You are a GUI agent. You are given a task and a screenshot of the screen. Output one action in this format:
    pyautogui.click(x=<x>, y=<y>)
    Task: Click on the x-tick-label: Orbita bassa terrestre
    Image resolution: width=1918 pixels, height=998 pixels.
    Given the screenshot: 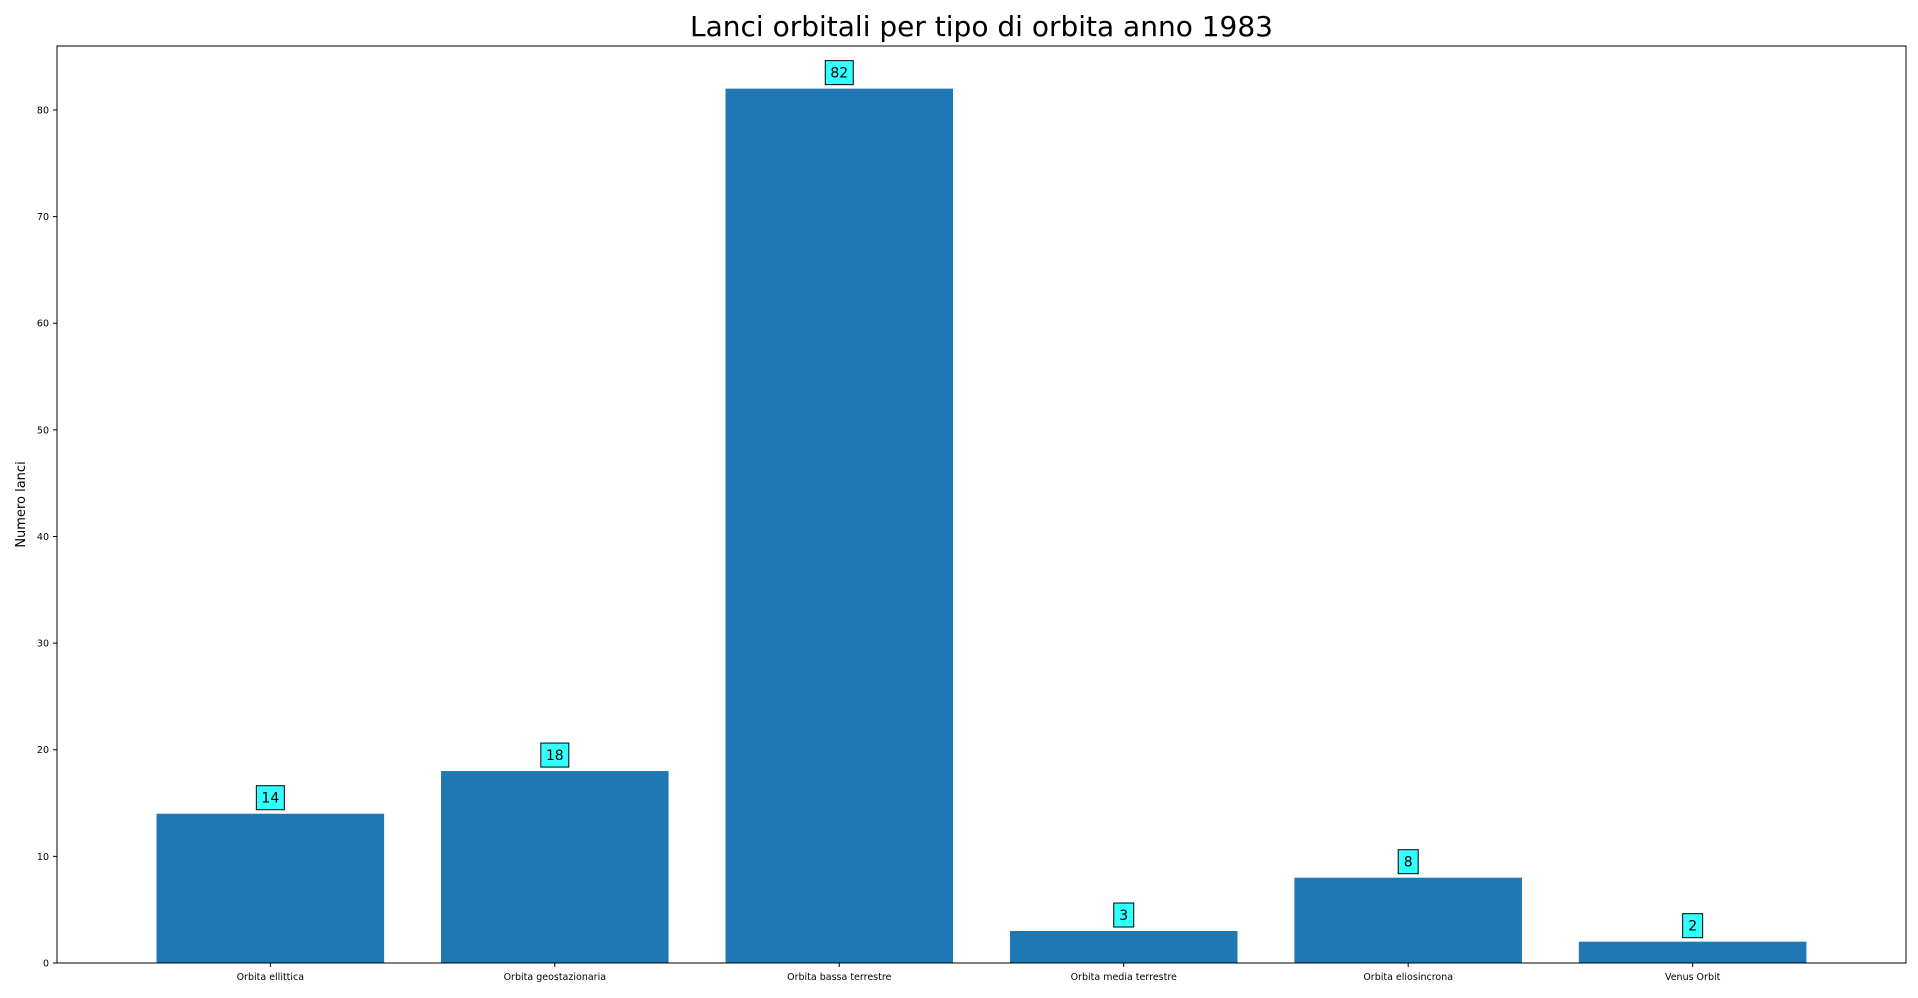 What is the action you would take?
    pyautogui.click(x=839, y=977)
    